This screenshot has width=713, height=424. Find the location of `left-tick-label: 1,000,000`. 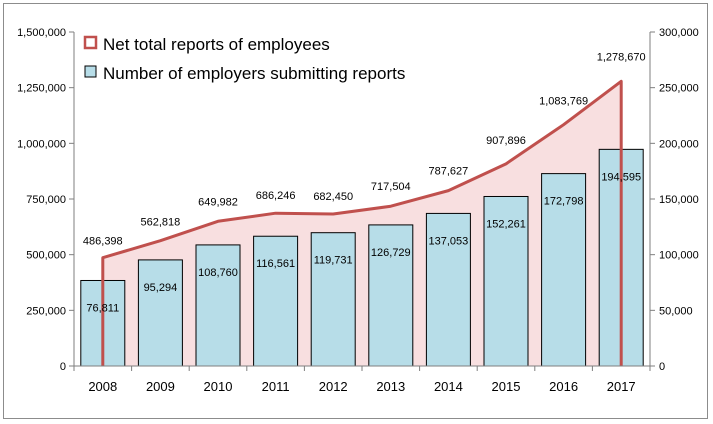

left-tick-label: 1,000,000 is located at coordinates (41, 144).